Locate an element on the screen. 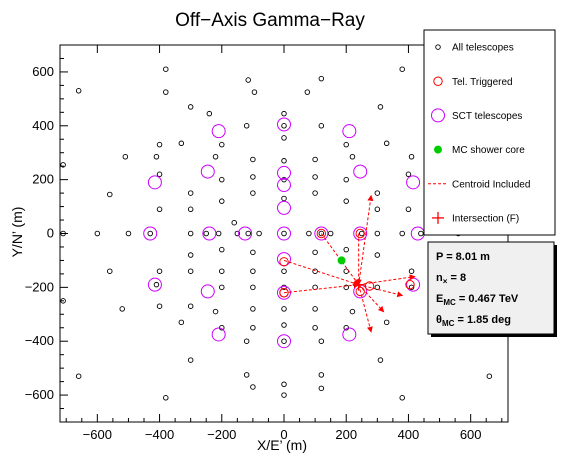  x-axis-title: X/E’ (m) is located at coordinates (282, 445).